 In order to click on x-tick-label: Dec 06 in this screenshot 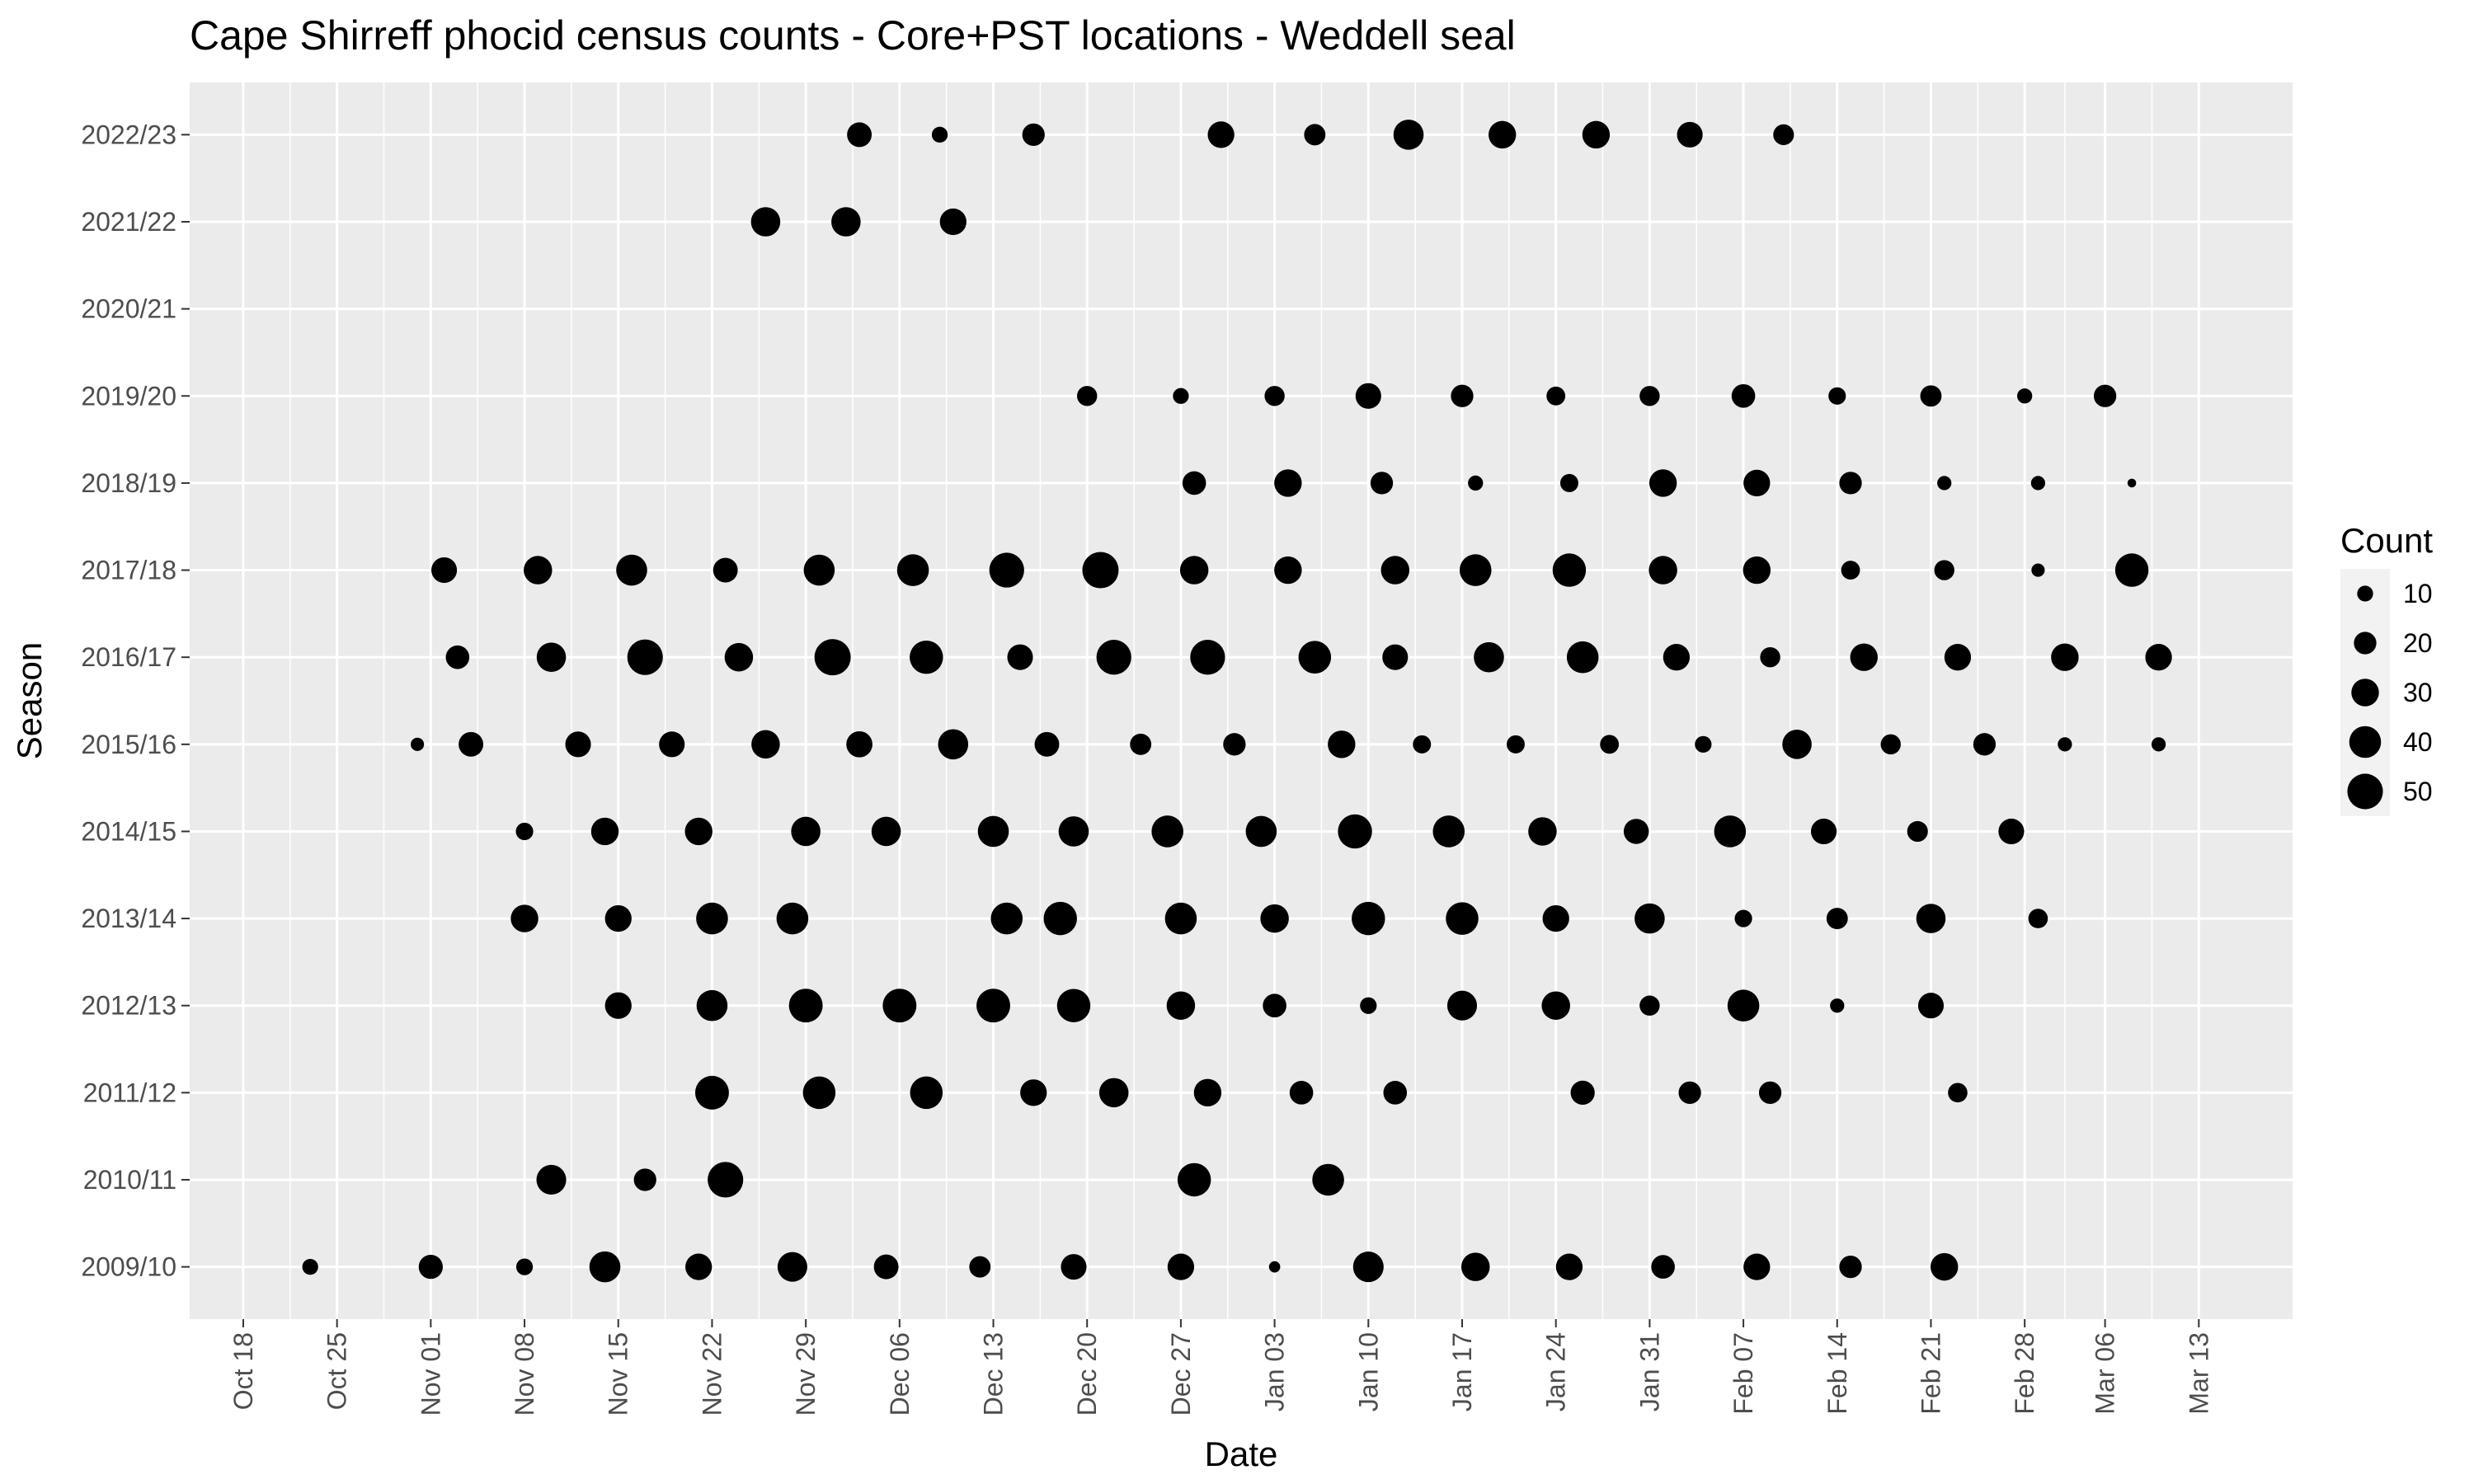, I will do `click(900, 1374)`.